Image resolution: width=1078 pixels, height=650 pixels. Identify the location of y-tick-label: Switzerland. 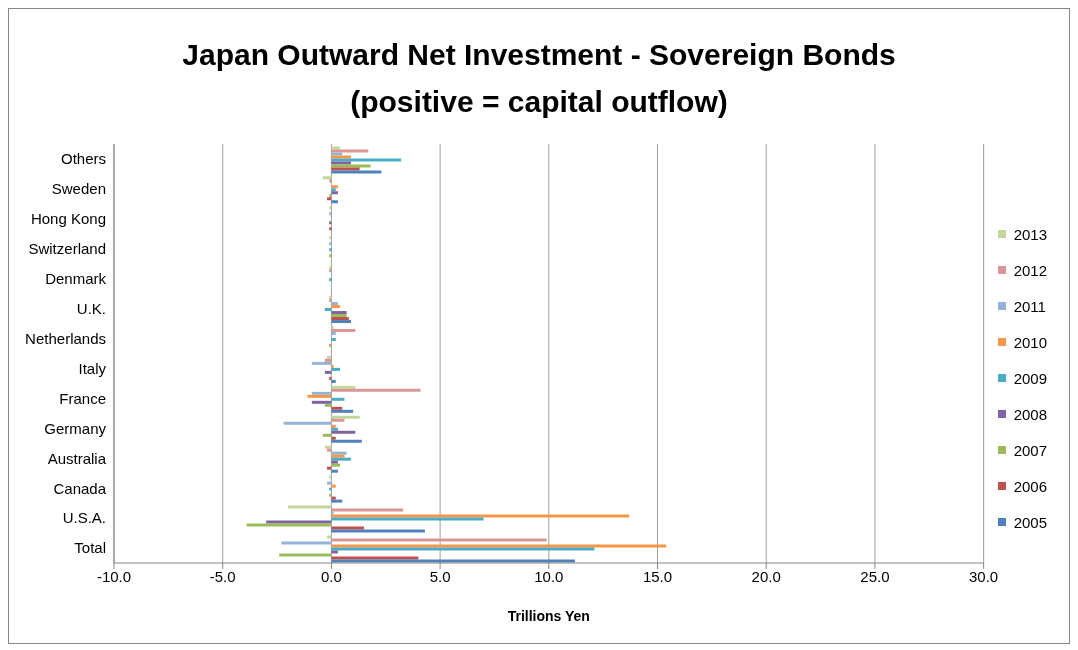
(67, 249).